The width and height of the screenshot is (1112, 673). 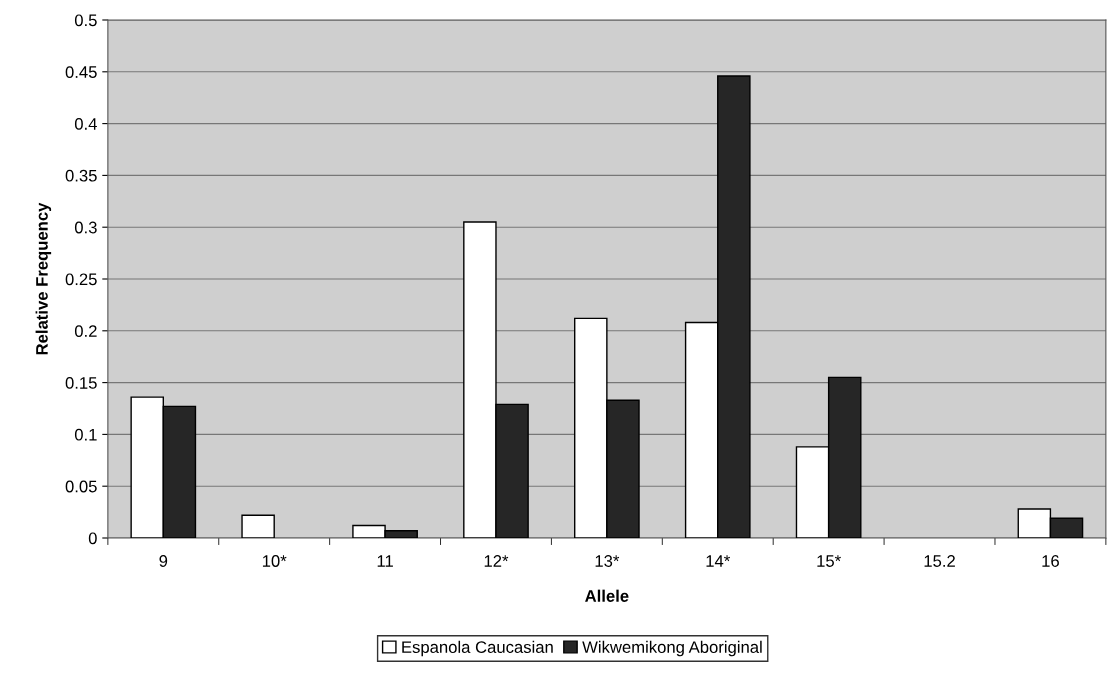 What do you see at coordinates (81, 279) in the screenshot?
I see `y-tick-label: 0.25` at bounding box center [81, 279].